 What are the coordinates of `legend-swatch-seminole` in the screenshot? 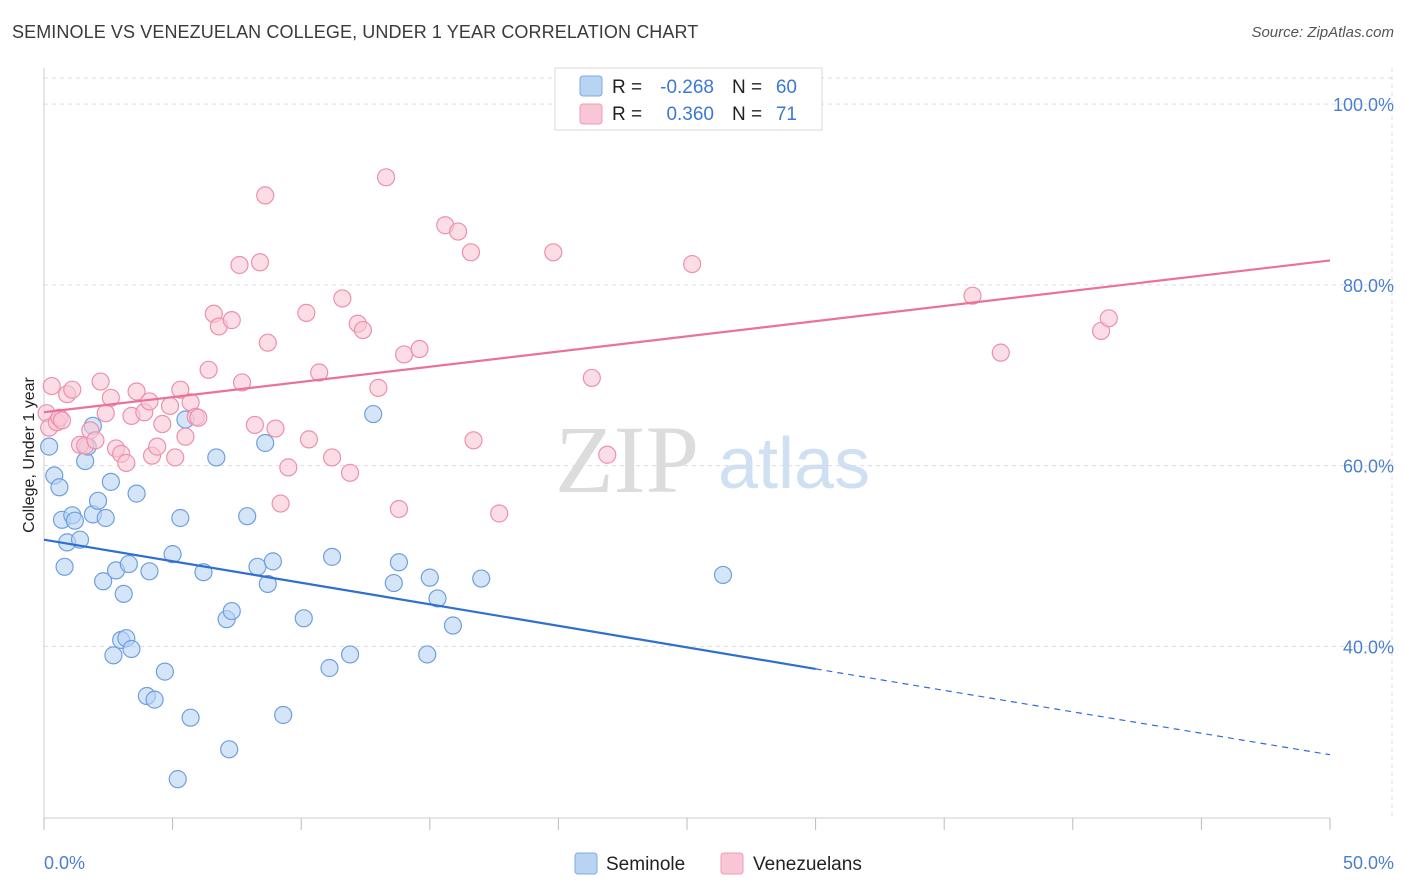 It's located at (591, 86).